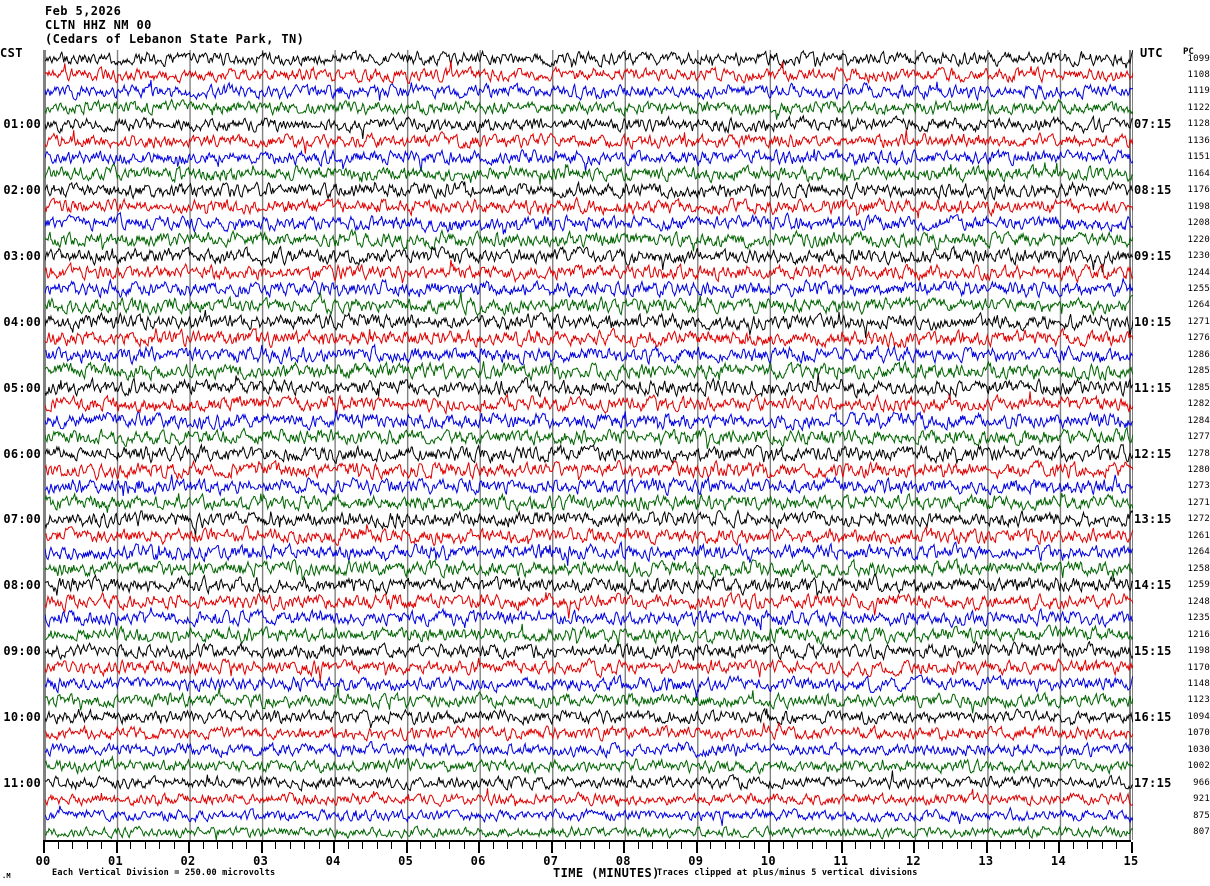  Describe the element at coordinates (1198, 338) in the screenshot. I see `peak-count-value: 1276` at that location.